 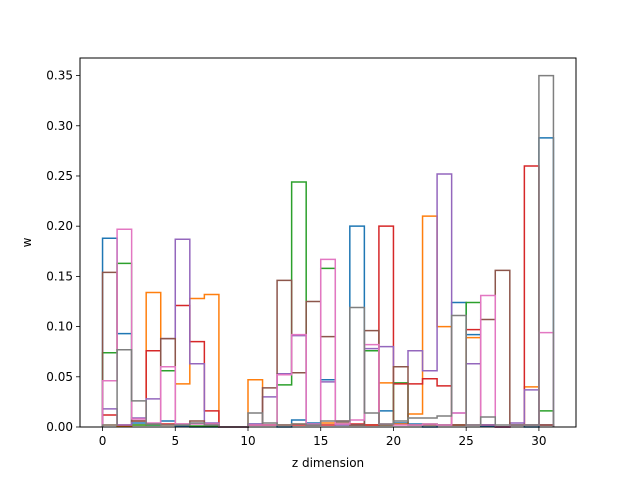 What do you see at coordinates (59, 76) in the screenshot?
I see `y-tick-label: 0.35` at bounding box center [59, 76].